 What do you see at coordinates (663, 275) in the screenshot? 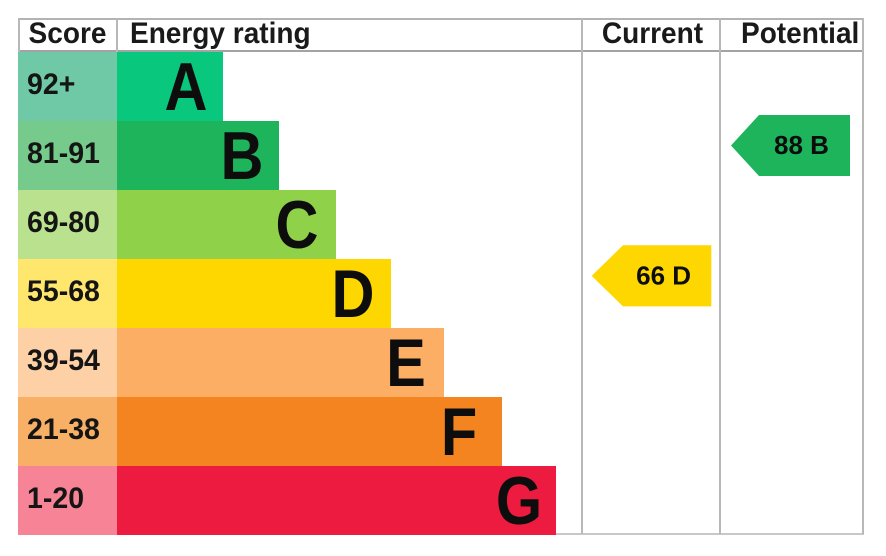
I see `svg-text: 66 D` at bounding box center [663, 275].